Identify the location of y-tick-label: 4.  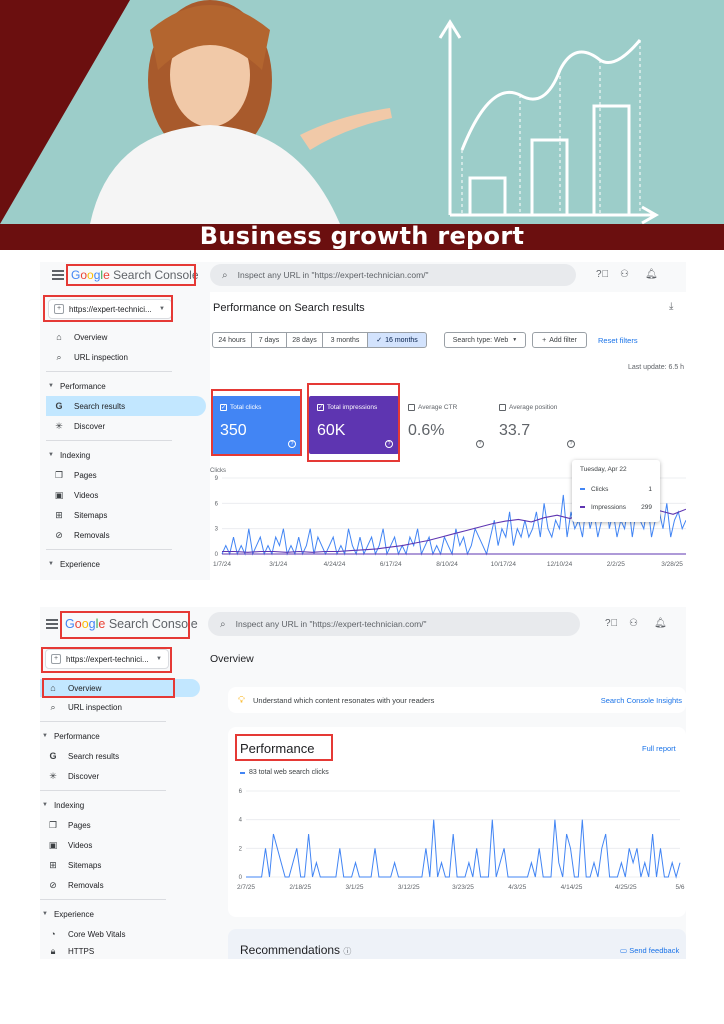
(241, 821).